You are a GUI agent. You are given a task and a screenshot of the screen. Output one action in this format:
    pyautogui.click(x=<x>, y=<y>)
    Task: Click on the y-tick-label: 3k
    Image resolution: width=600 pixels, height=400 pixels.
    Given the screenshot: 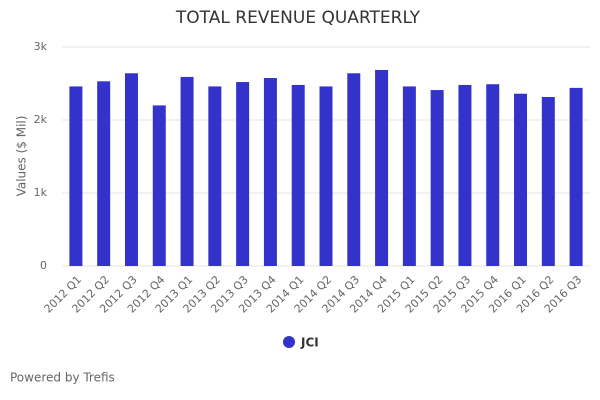 What is the action you would take?
    pyautogui.click(x=41, y=46)
    